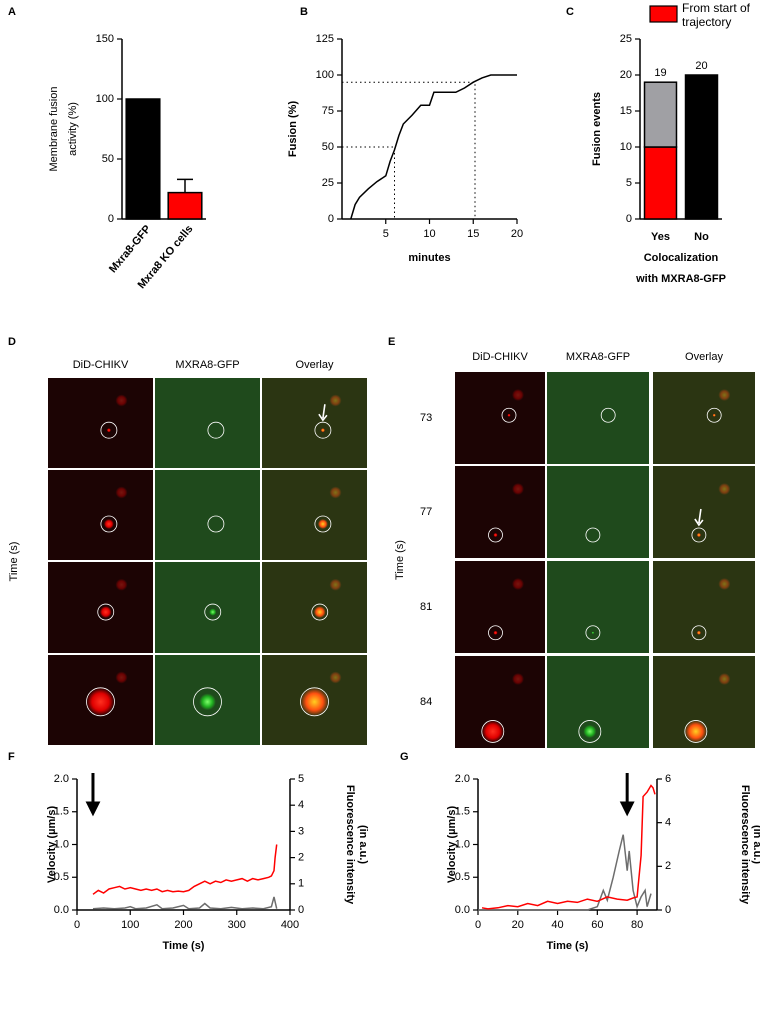  What do you see at coordinates (668, 779) in the screenshot?
I see `y-tick-label: 6` at bounding box center [668, 779].